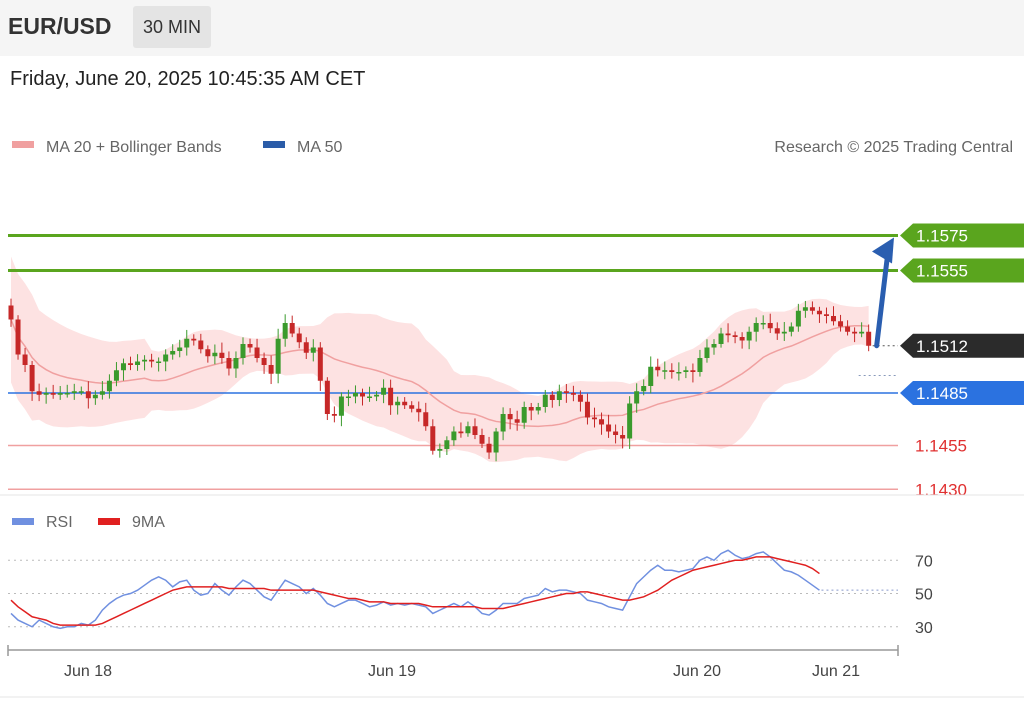 The height and width of the screenshot is (701, 1024). What do you see at coordinates (274, 144) in the screenshot?
I see `legend-ma50-swatch` at bounding box center [274, 144].